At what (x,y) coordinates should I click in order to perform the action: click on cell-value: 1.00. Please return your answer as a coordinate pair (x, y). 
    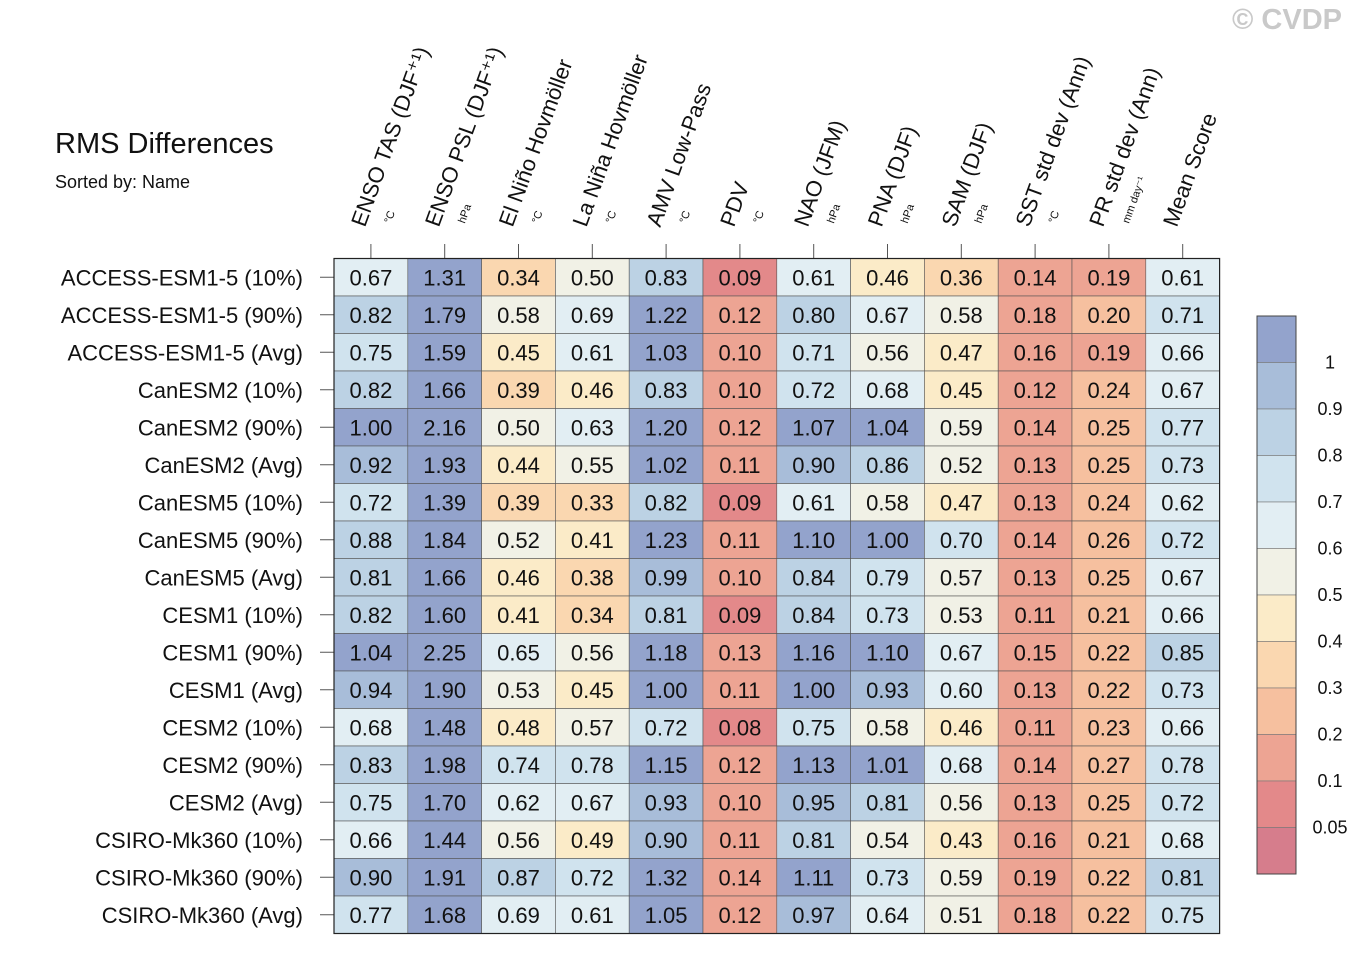
    Looking at the image, I should click on (370, 427).